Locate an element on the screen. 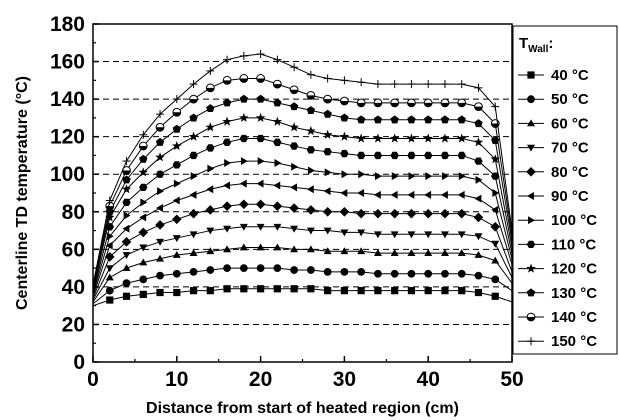 The height and width of the screenshot is (420, 619). legend-label: 80 °C is located at coordinates (570, 172).